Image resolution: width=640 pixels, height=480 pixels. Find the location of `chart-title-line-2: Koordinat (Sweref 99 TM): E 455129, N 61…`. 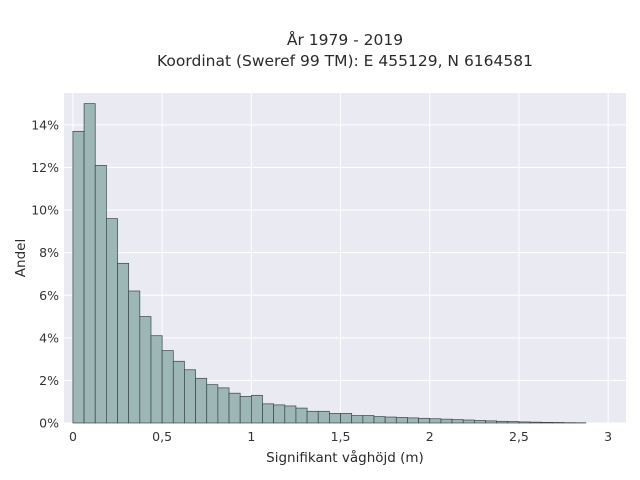

chart-title-line-2: Koordinat (Sweref 99 TM): E 455129, N 61… is located at coordinates (345, 61).